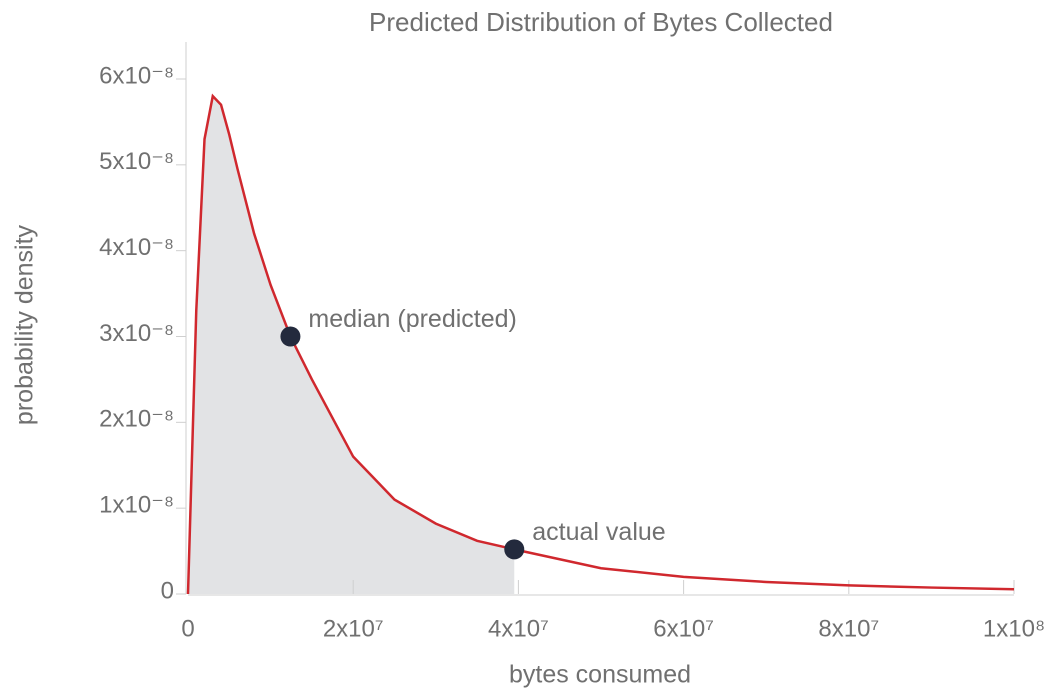  What do you see at coordinates (136, 419) in the screenshot?
I see `y-tick-label: 2x10⁻⁸` at bounding box center [136, 419].